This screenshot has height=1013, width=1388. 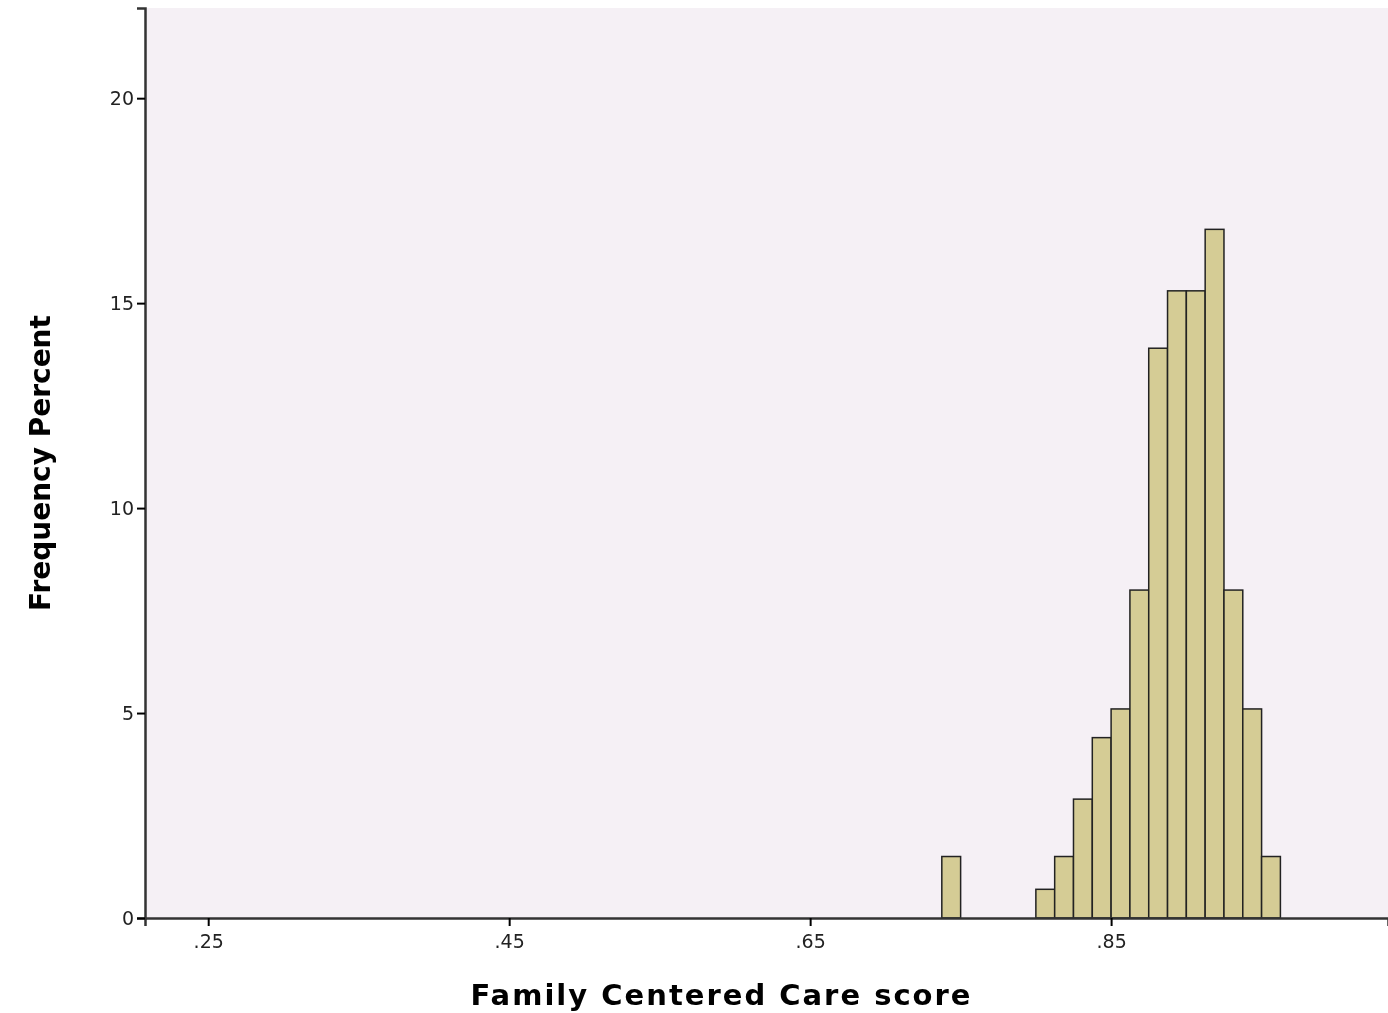 I want to click on y-tick-label: 0, so click(x=127, y=917).